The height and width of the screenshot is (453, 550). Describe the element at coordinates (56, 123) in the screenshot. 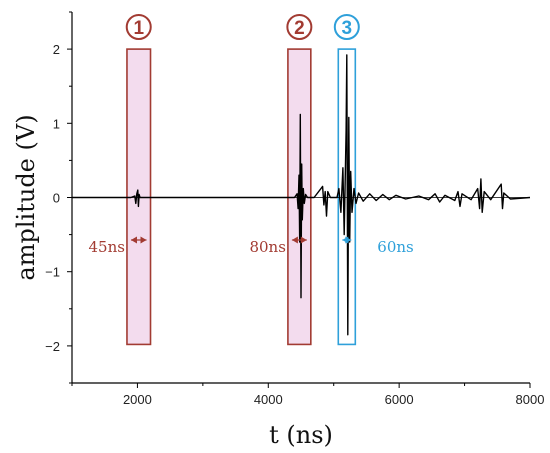

I see `y-tick-label: 1` at that location.